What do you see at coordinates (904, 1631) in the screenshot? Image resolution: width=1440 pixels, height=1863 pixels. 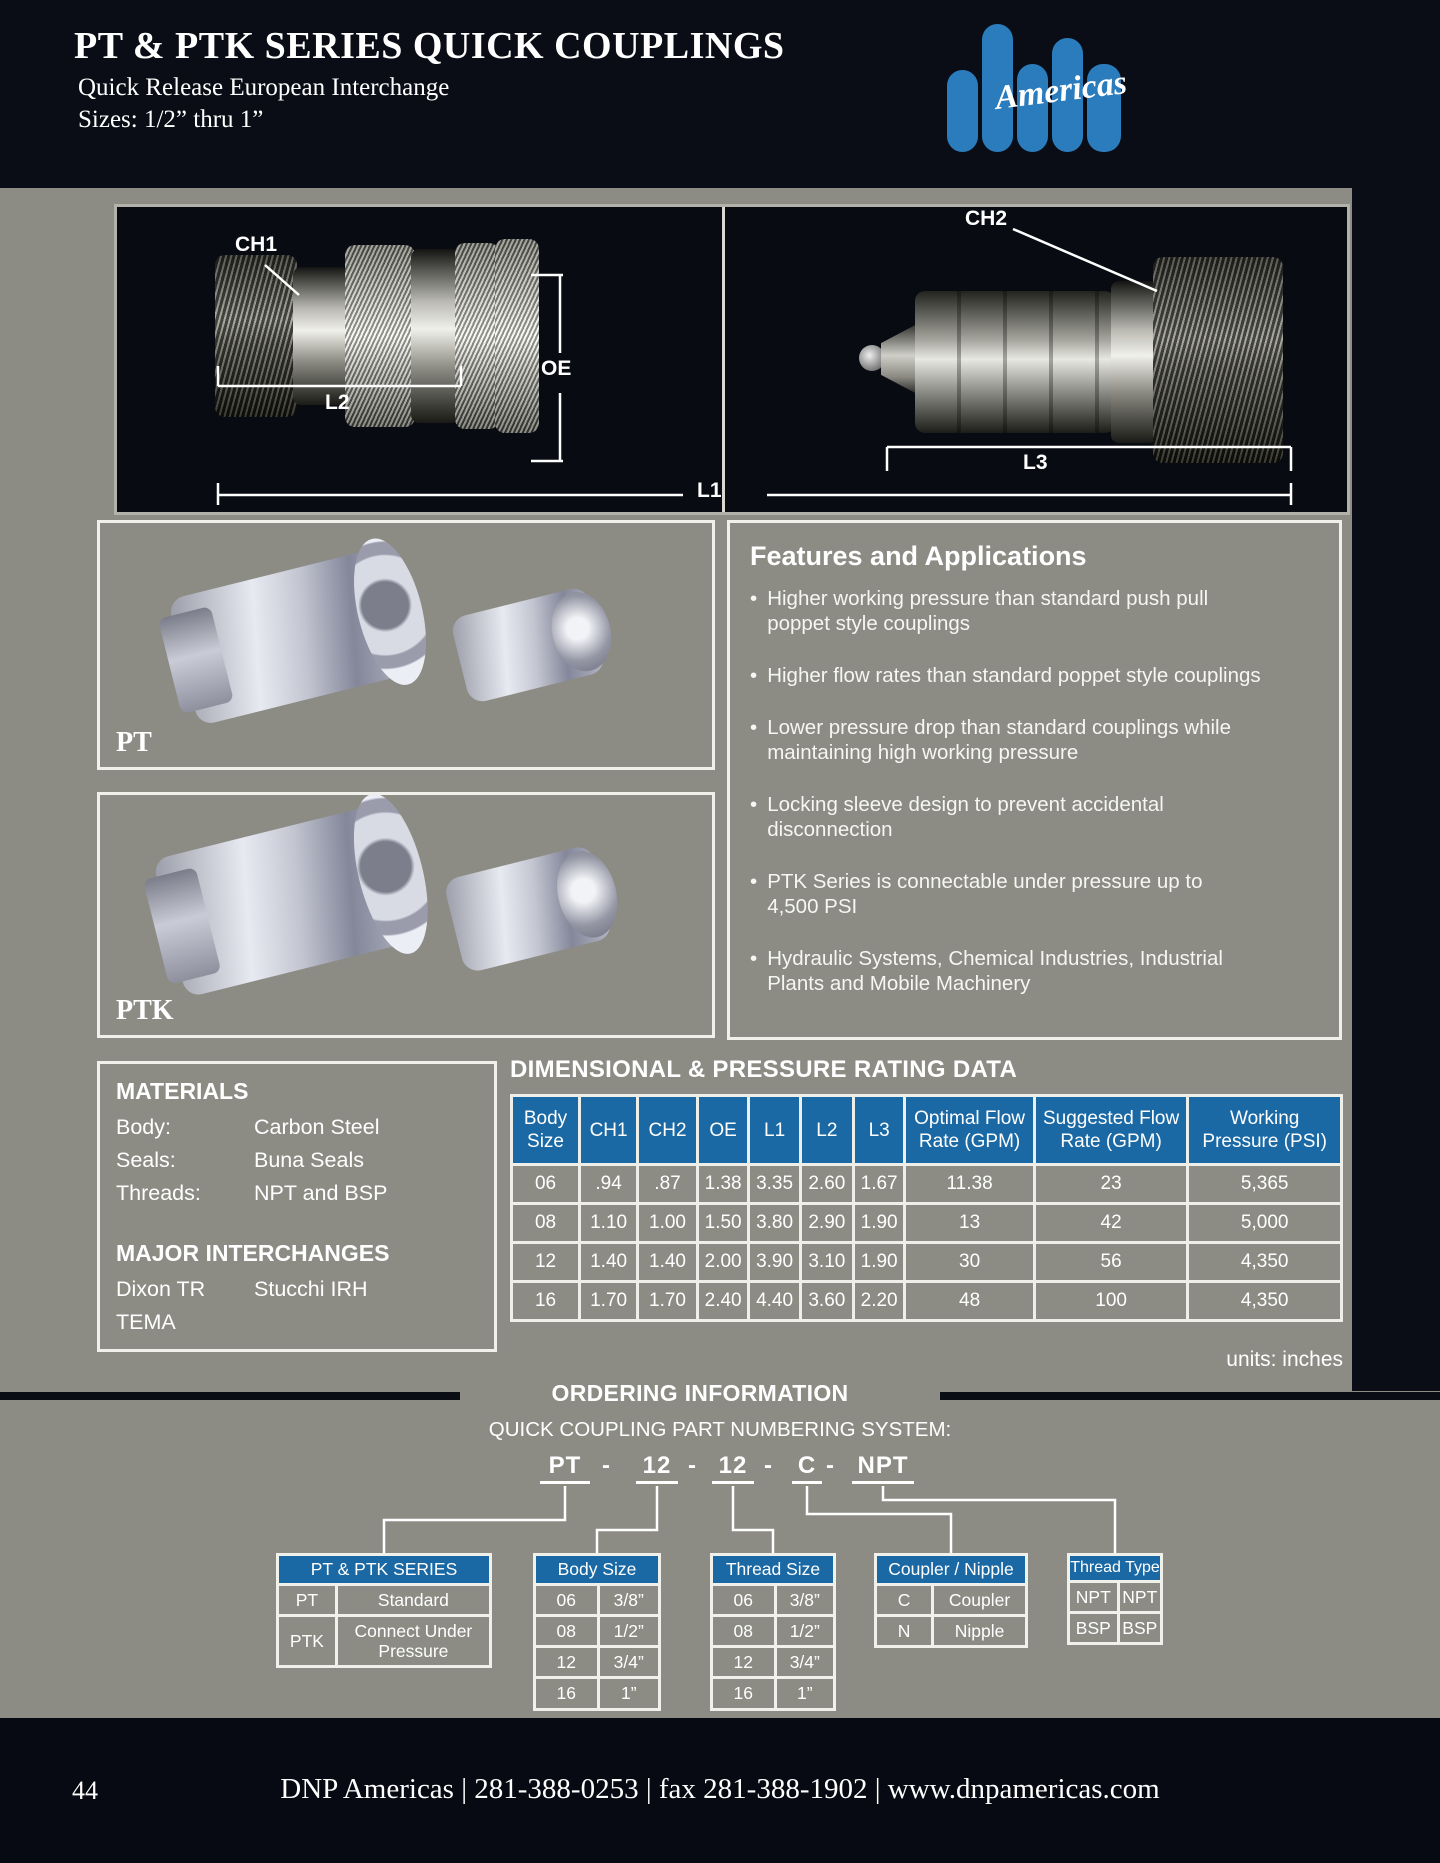 I see `ord-cell: N` at bounding box center [904, 1631].